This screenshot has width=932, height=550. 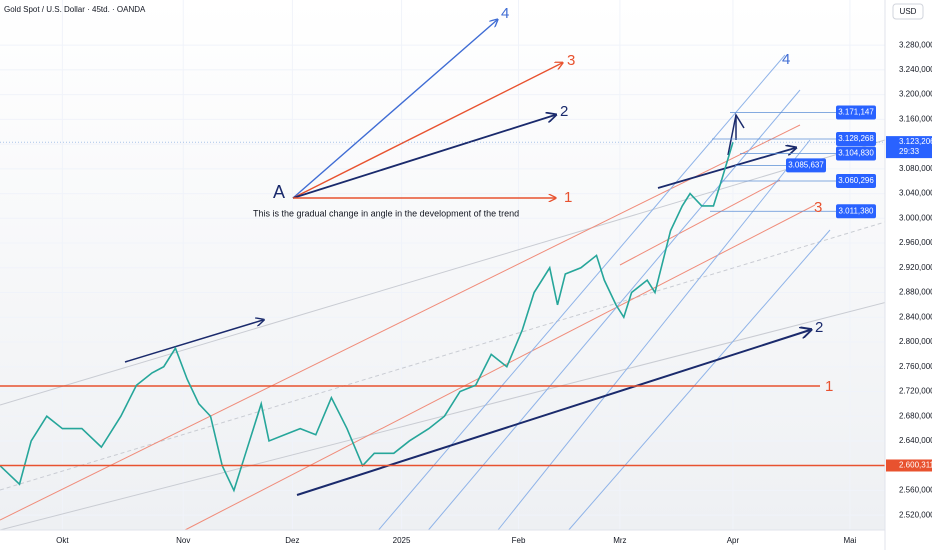 I want to click on channel-label: 4, so click(x=786, y=59).